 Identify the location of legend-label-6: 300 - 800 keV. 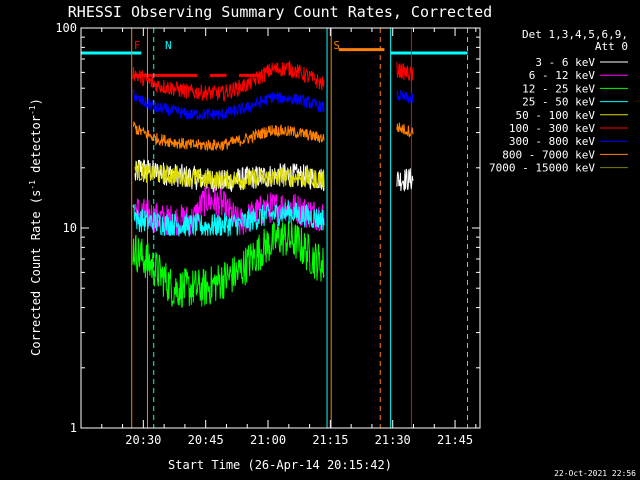
(552, 141).